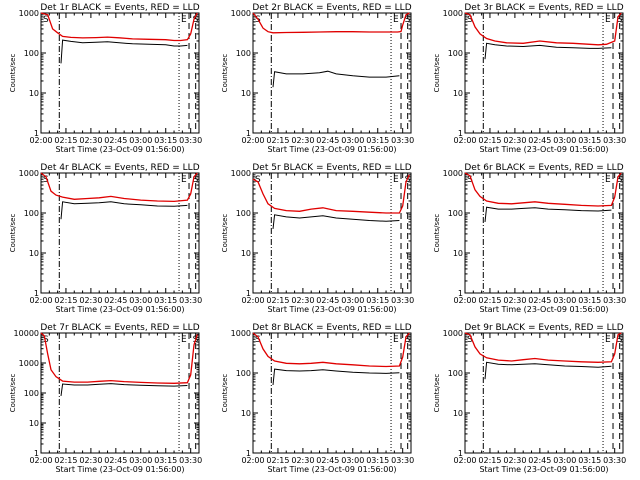 This screenshot has height=480, width=640. I want to click on chart-title: Det 1r BLACK = Events, RED = LLD, so click(119, 8).